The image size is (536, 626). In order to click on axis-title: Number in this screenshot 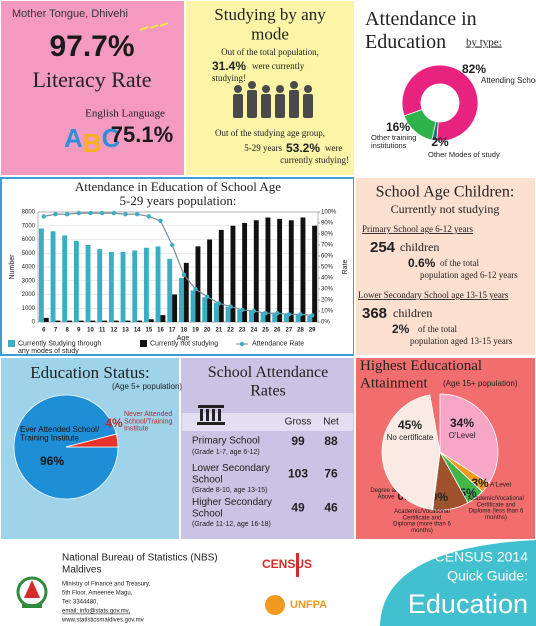, I will do `click(12, 267)`.